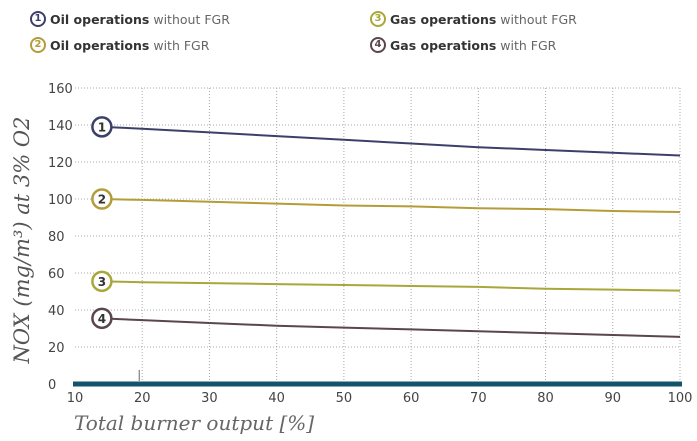  Describe the element at coordinates (443, 19) in the screenshot. I see `legend-item-3-title: Gas operations` at that location.